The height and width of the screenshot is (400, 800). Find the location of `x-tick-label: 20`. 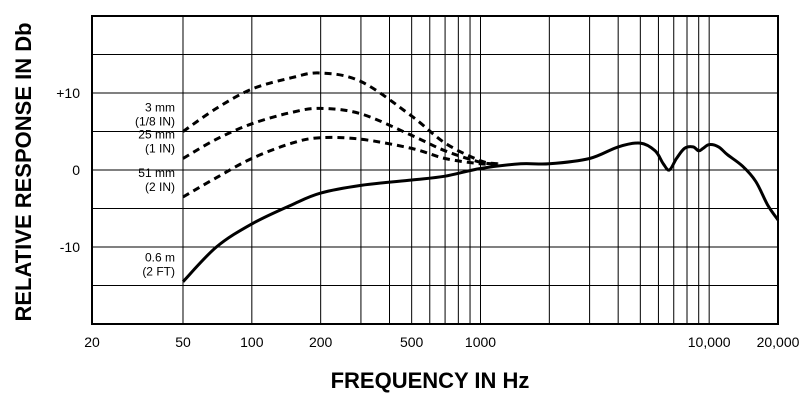

x-tick-label: 20 is located at coordinates (92, 342).